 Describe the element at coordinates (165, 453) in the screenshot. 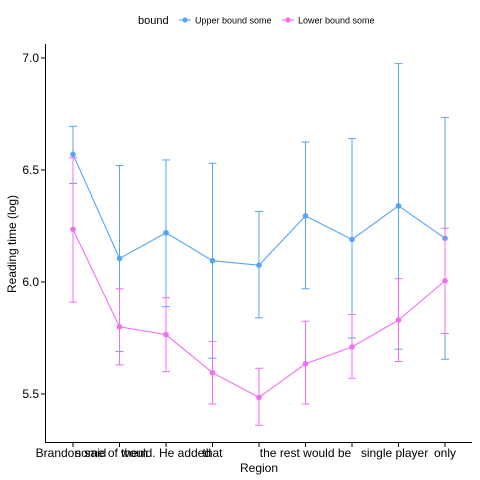

I see `x-tick-label-2: would. He added` at that location.